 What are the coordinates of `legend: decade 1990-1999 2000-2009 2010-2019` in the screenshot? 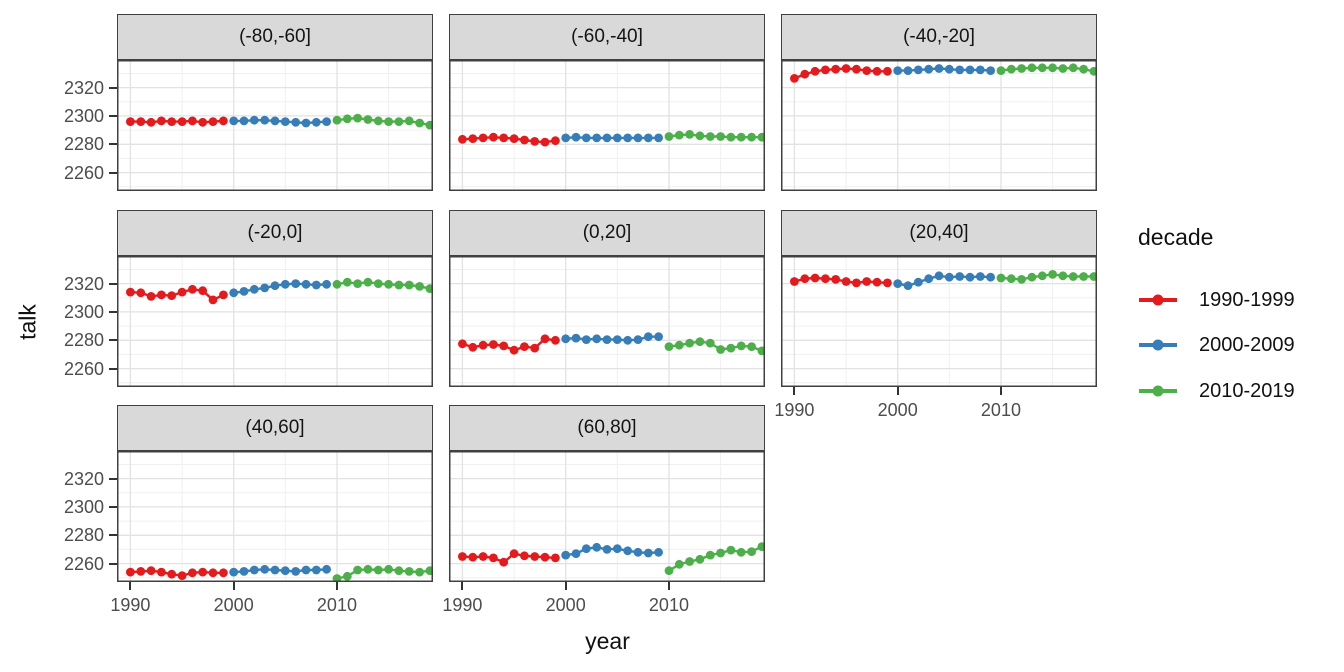 It's located at (1238, 321).